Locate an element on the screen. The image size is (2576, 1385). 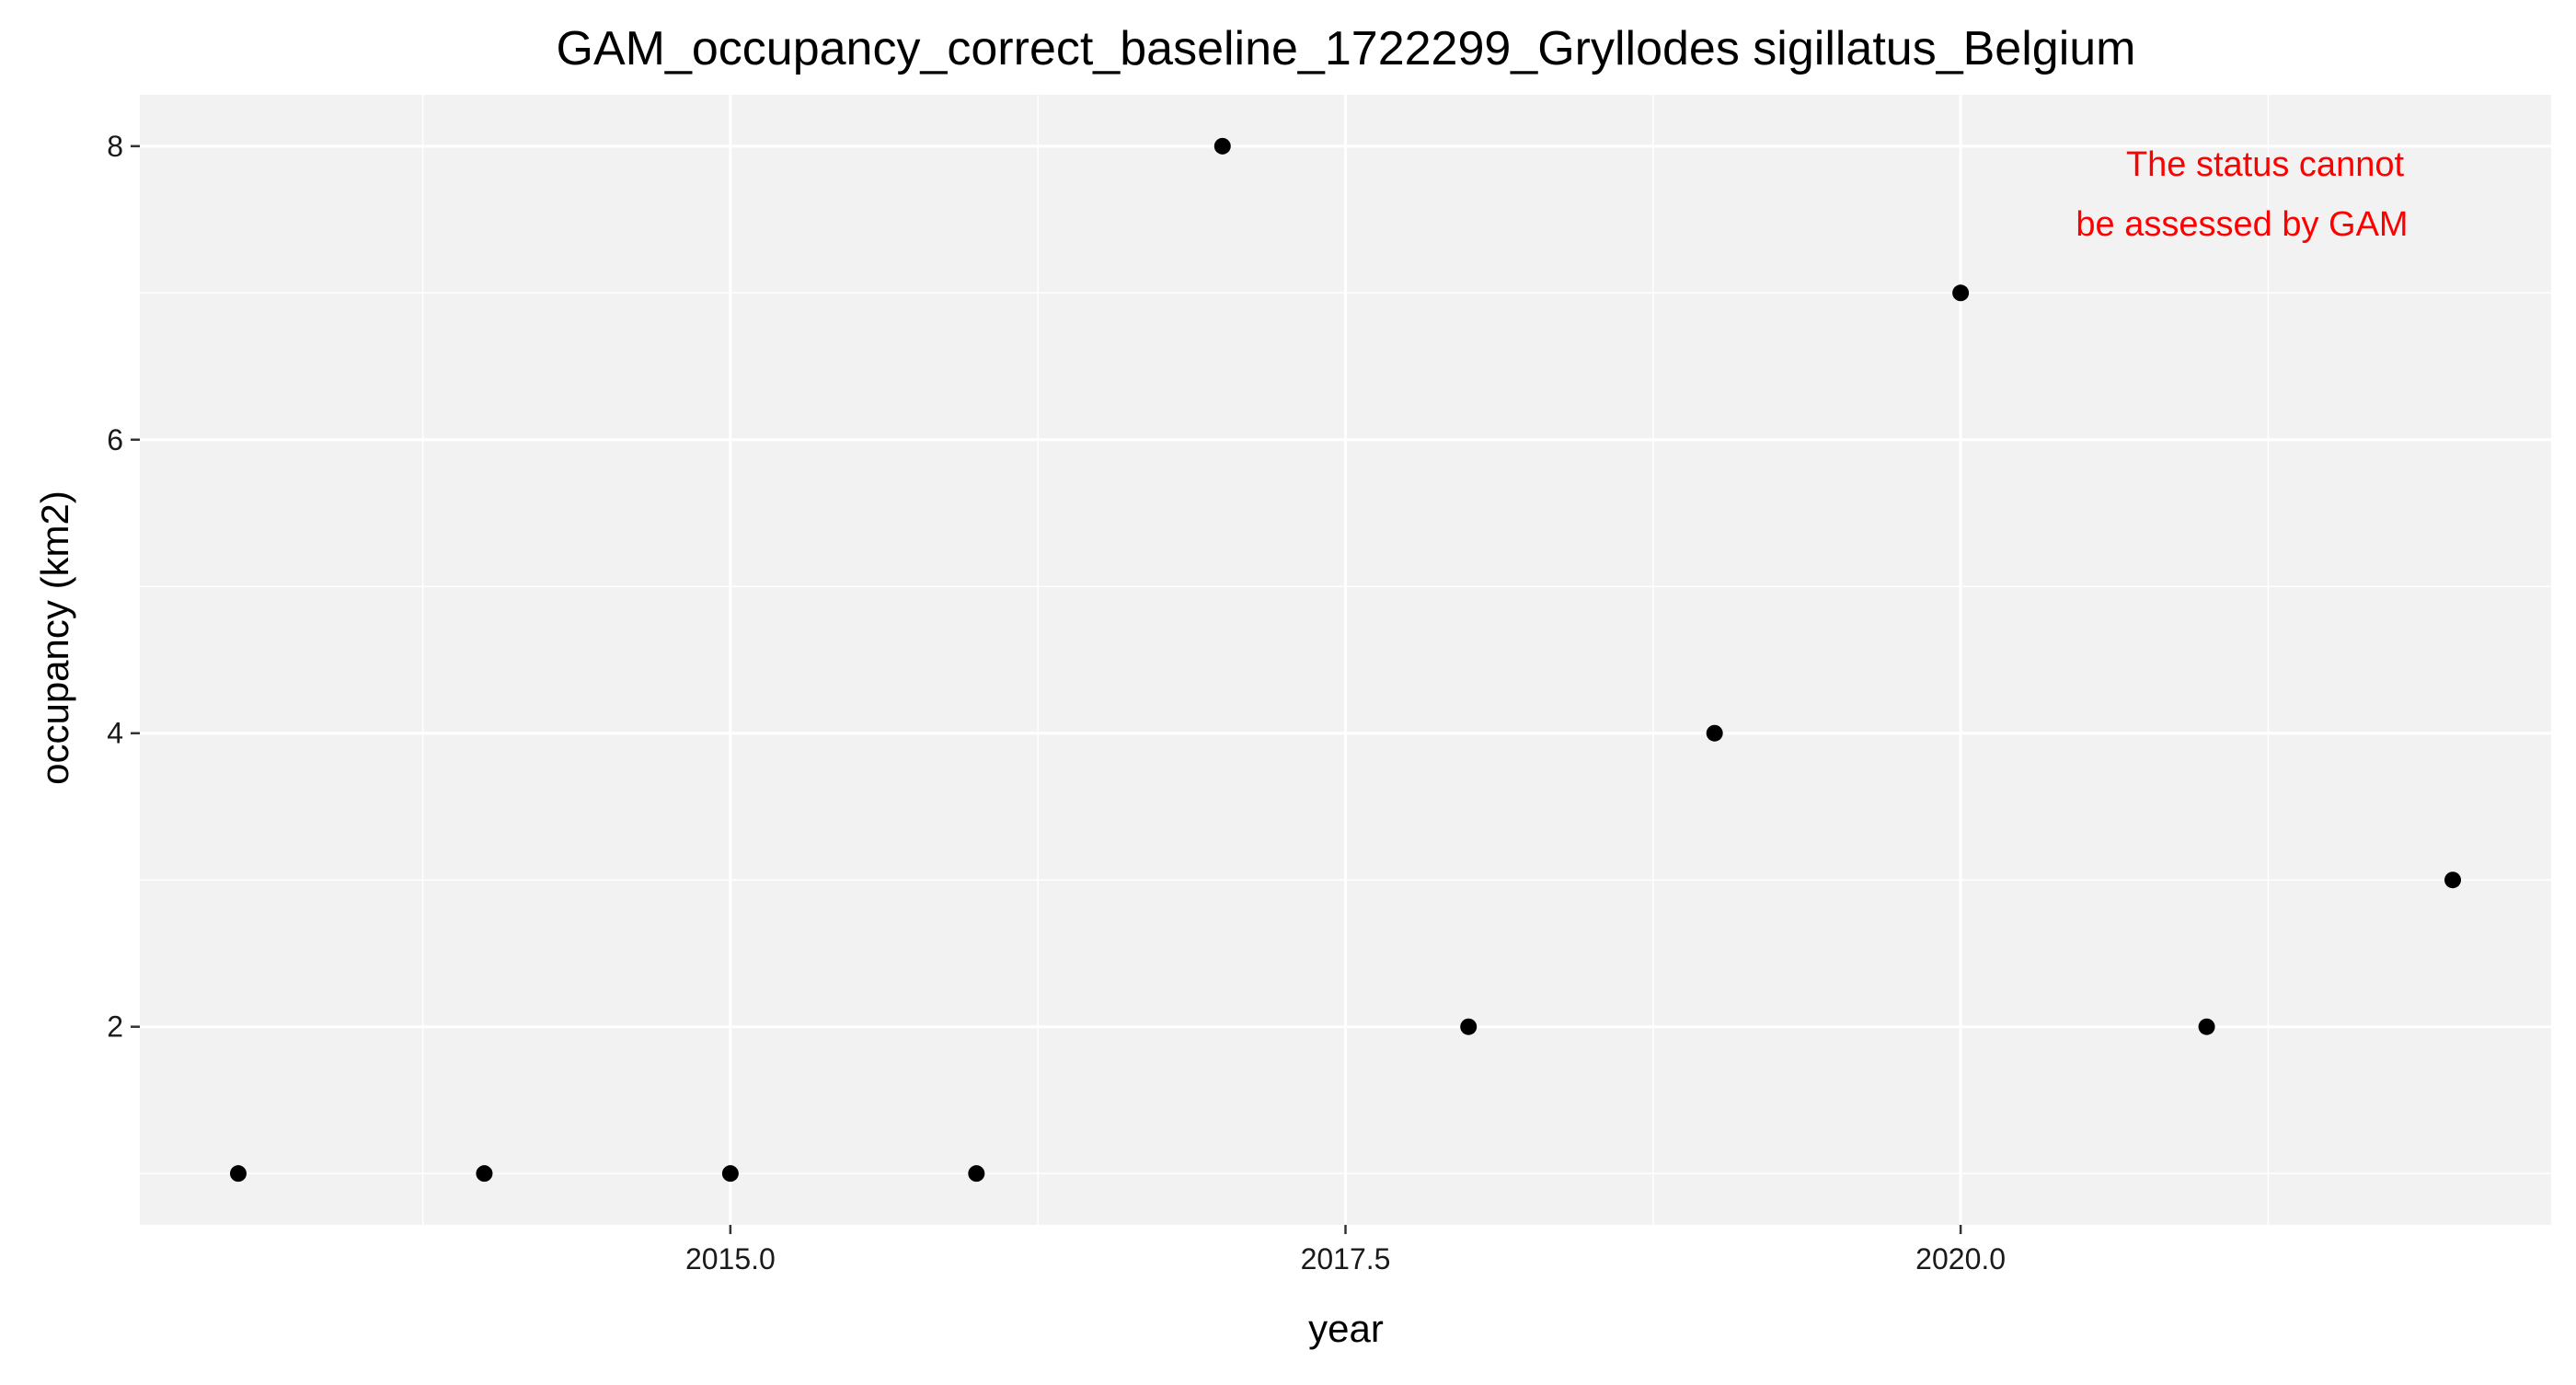
x-tick-label: 2015.0 is located at coordinates (730, 1258).